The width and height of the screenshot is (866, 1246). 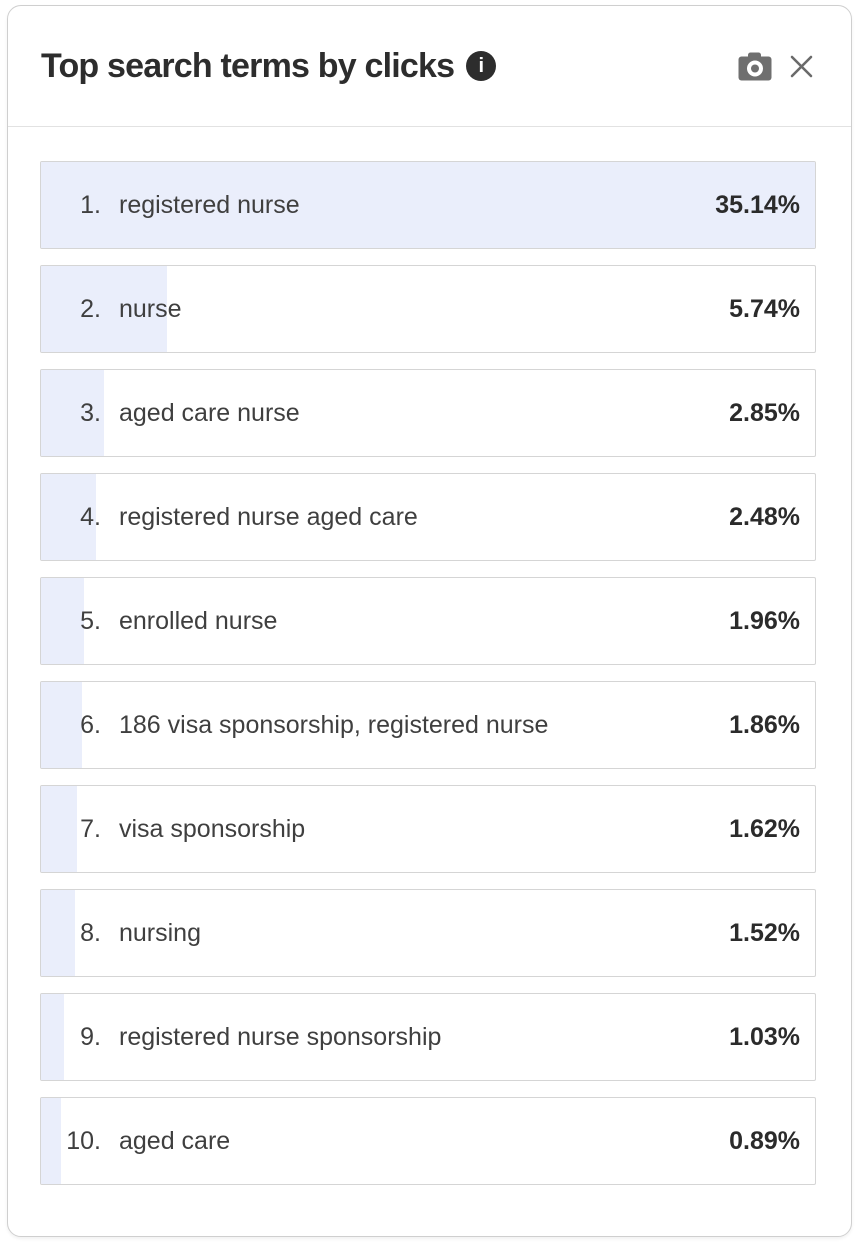 What do you see at coordinates (90, 1036) in the screenshot?
I see `row-rank: 9.` at bounding box center [90, 1036].